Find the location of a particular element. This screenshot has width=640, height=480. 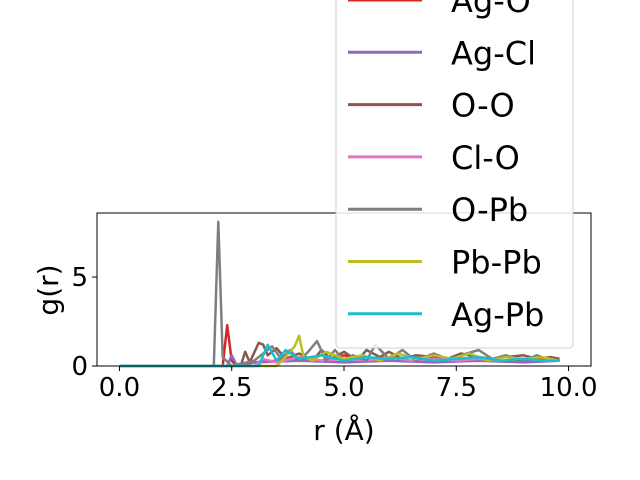

y-tick-label: 5 is located at coordinates (79, 278).